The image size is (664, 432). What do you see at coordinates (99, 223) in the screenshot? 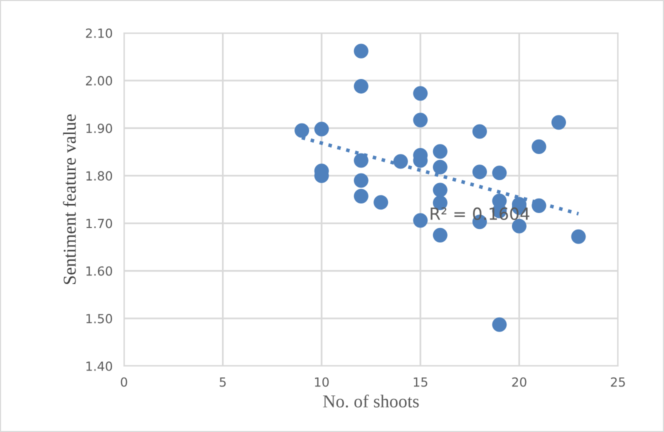
I see `y-tick-label: 1.70` at bounding box center [99, 223].